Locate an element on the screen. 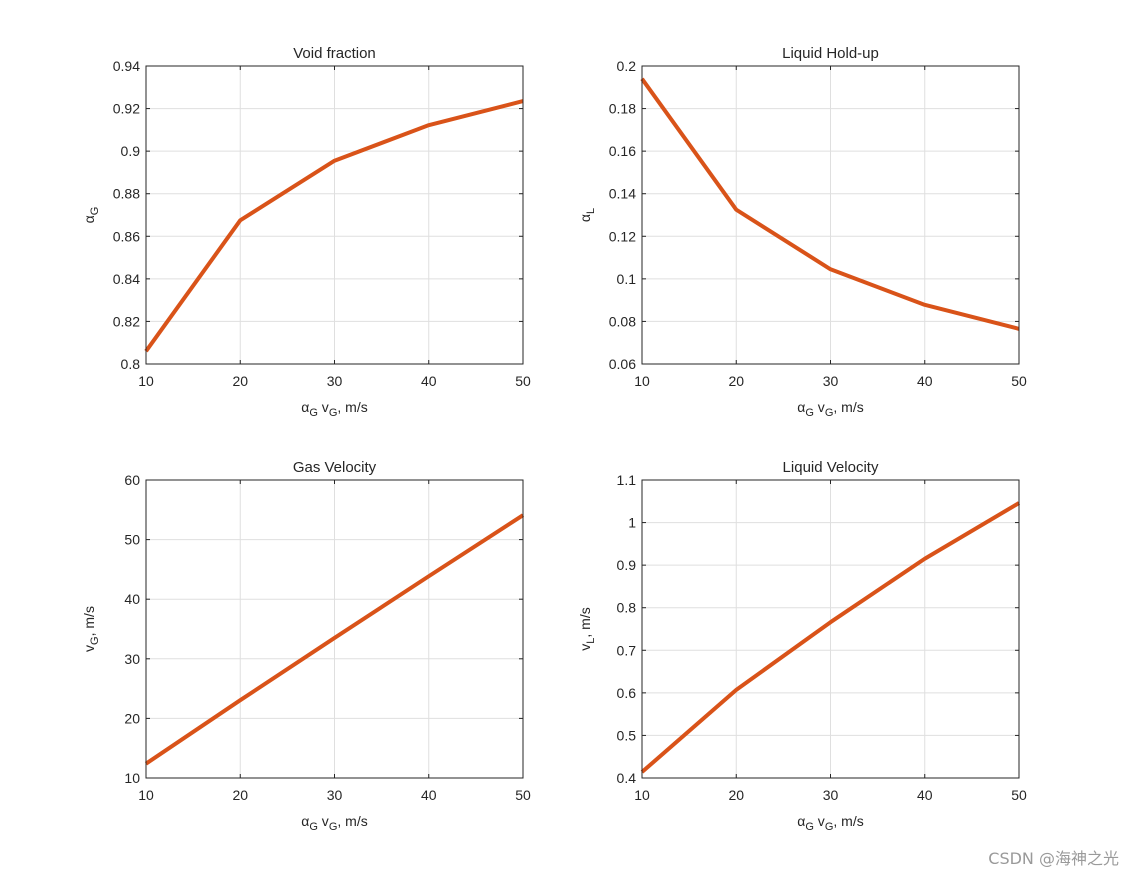  subplot-title: Liquid Hold-up is located at coordinates (830, 53).